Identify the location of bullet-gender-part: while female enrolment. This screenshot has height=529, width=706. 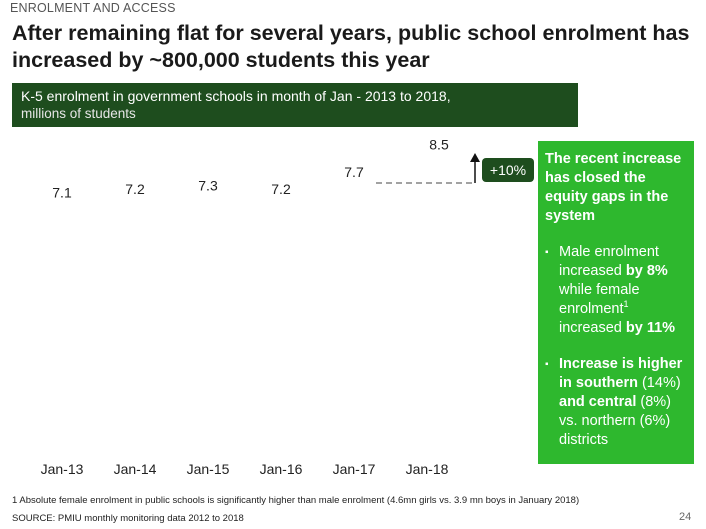
(599, 299).